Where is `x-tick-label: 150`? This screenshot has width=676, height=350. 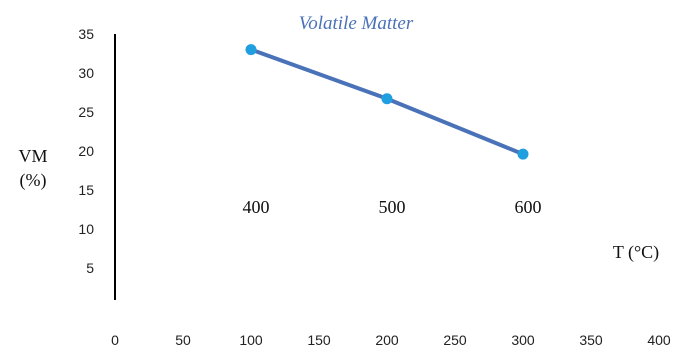 x-tick-label: 150 is located at coordinates (319, 340).